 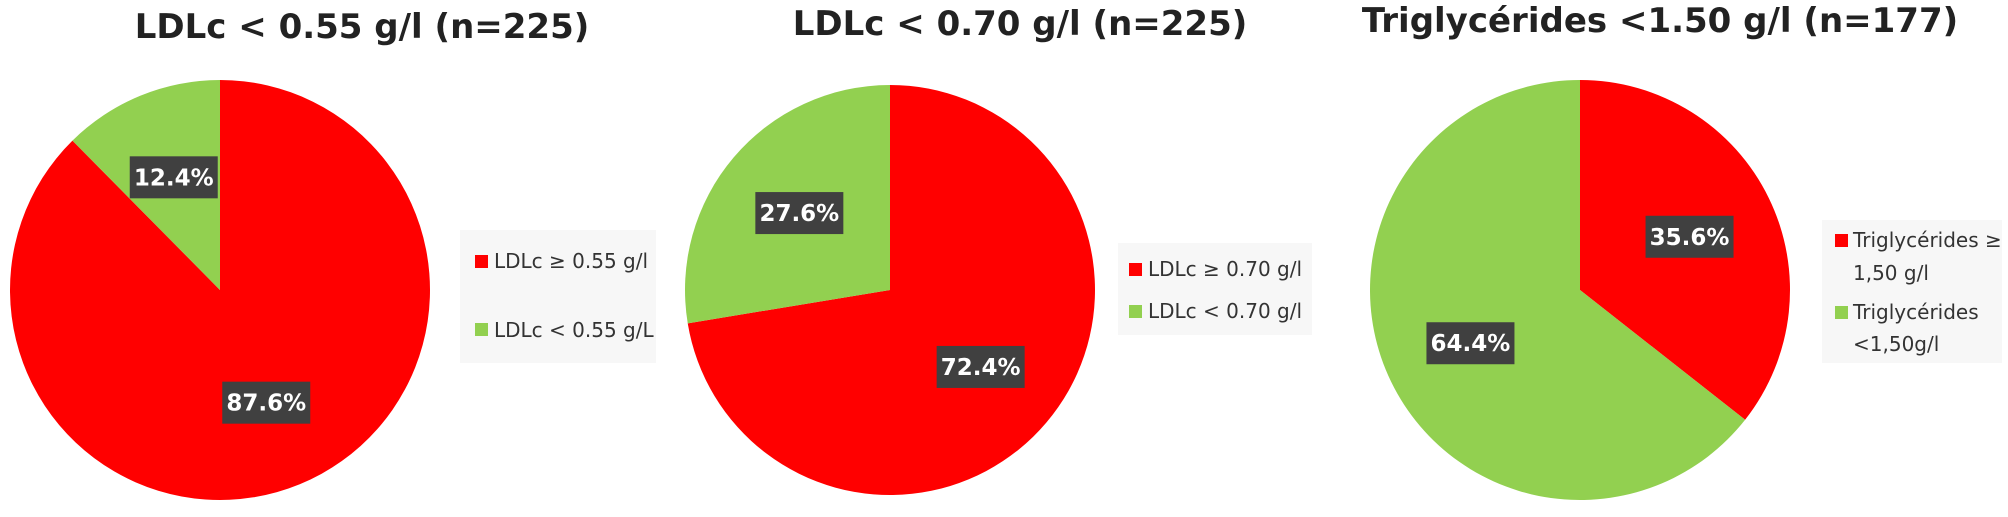 I want to click on chart-2-legend-label-0: LDLc ≥ 0.70 g/l, so click(x=1225, y=269).